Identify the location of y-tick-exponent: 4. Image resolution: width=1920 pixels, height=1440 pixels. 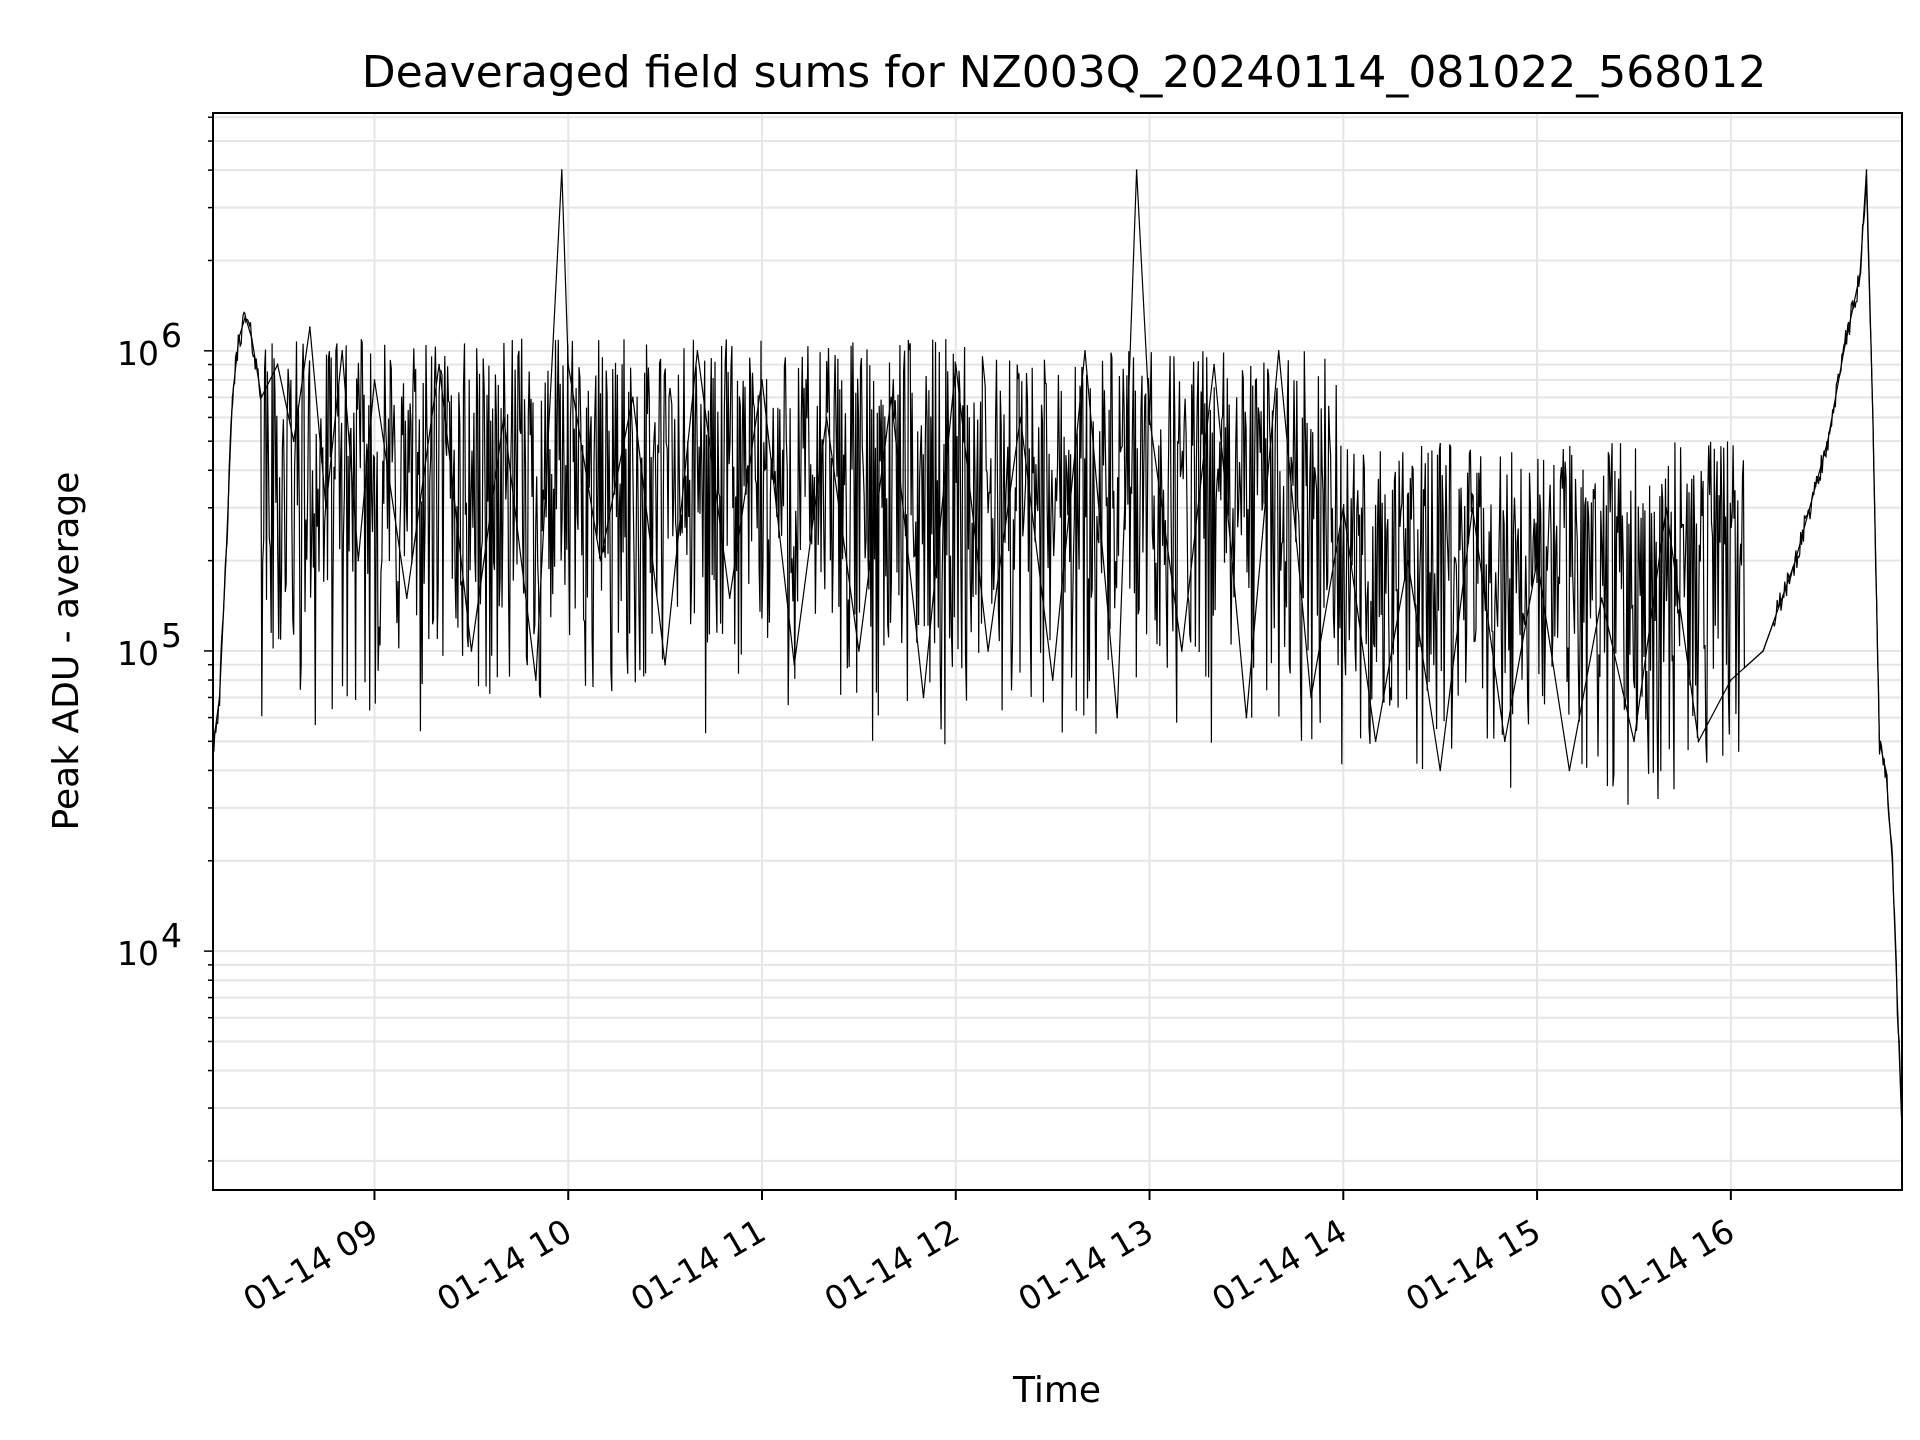
(171, 935).